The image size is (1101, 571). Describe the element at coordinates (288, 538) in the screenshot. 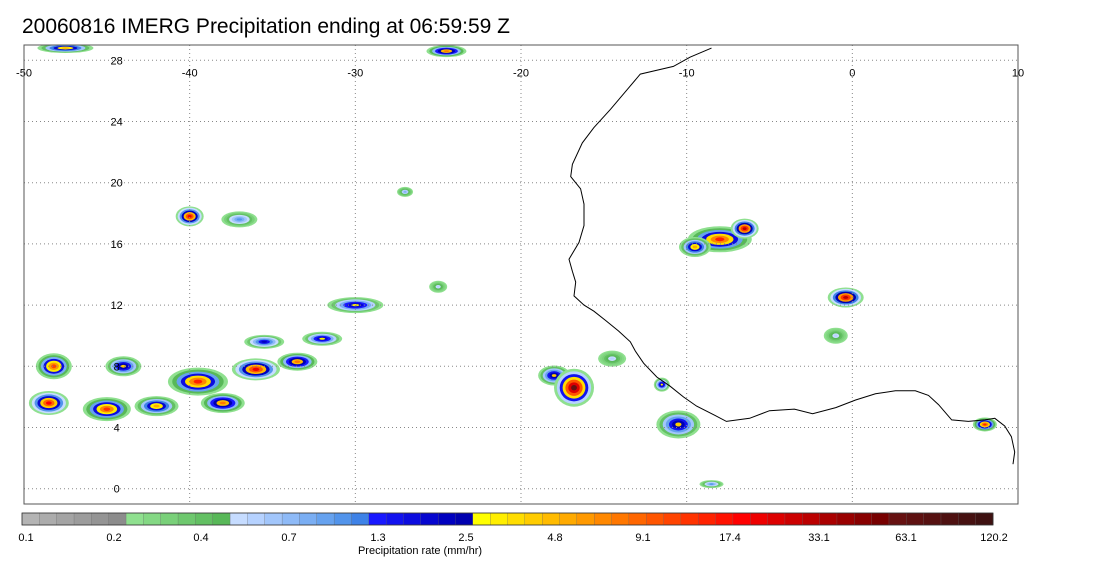

I see `colorbar-tick-label: 0.7` at that location.